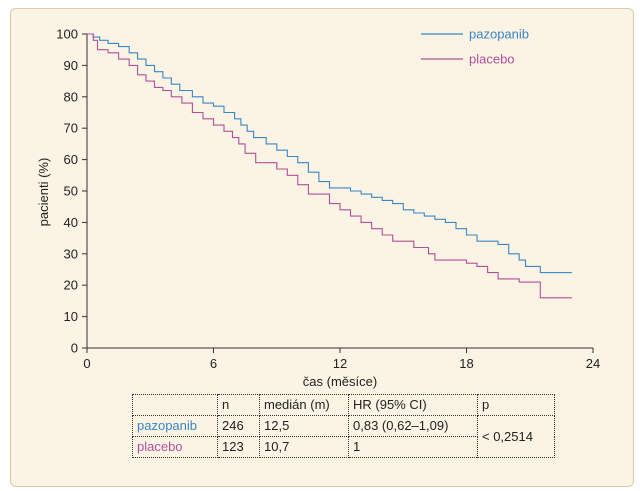 The width and height of the screenshot is (644, 491). I want to click on y-tick-label: 20, so click(71, 285).